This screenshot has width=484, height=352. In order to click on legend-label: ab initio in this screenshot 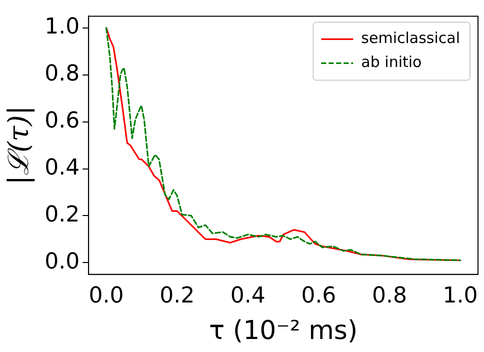, I will do `click(391, 62)`.